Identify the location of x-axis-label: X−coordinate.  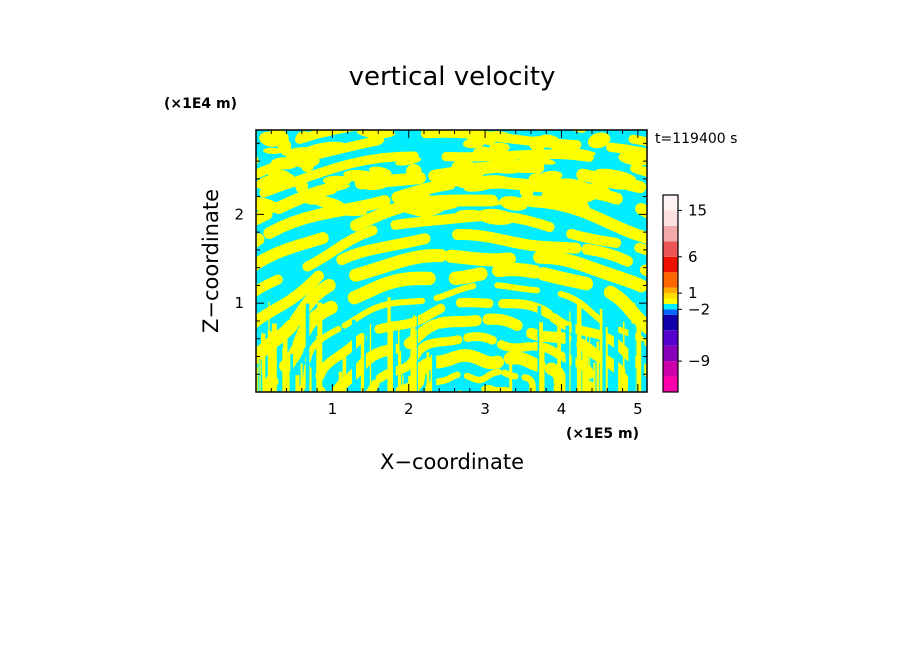
(452, 462).